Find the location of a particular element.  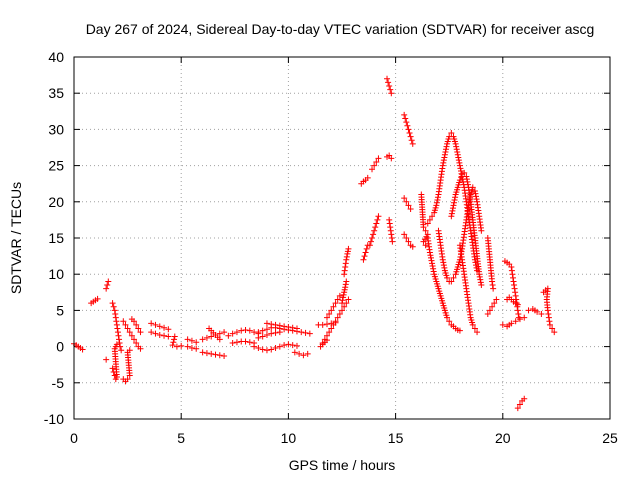

series-s15 is located at coordinates (214, 334).